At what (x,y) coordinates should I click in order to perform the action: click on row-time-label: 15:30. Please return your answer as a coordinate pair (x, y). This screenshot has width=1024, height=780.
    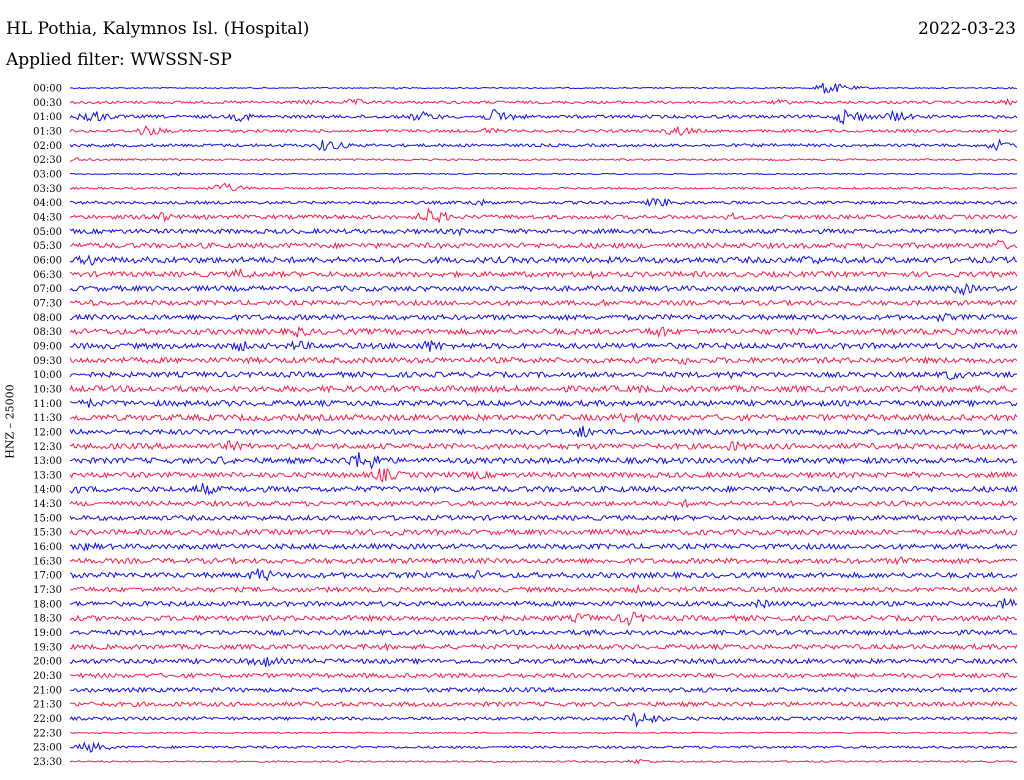
    Looking at the image, I should click on (47, 533).